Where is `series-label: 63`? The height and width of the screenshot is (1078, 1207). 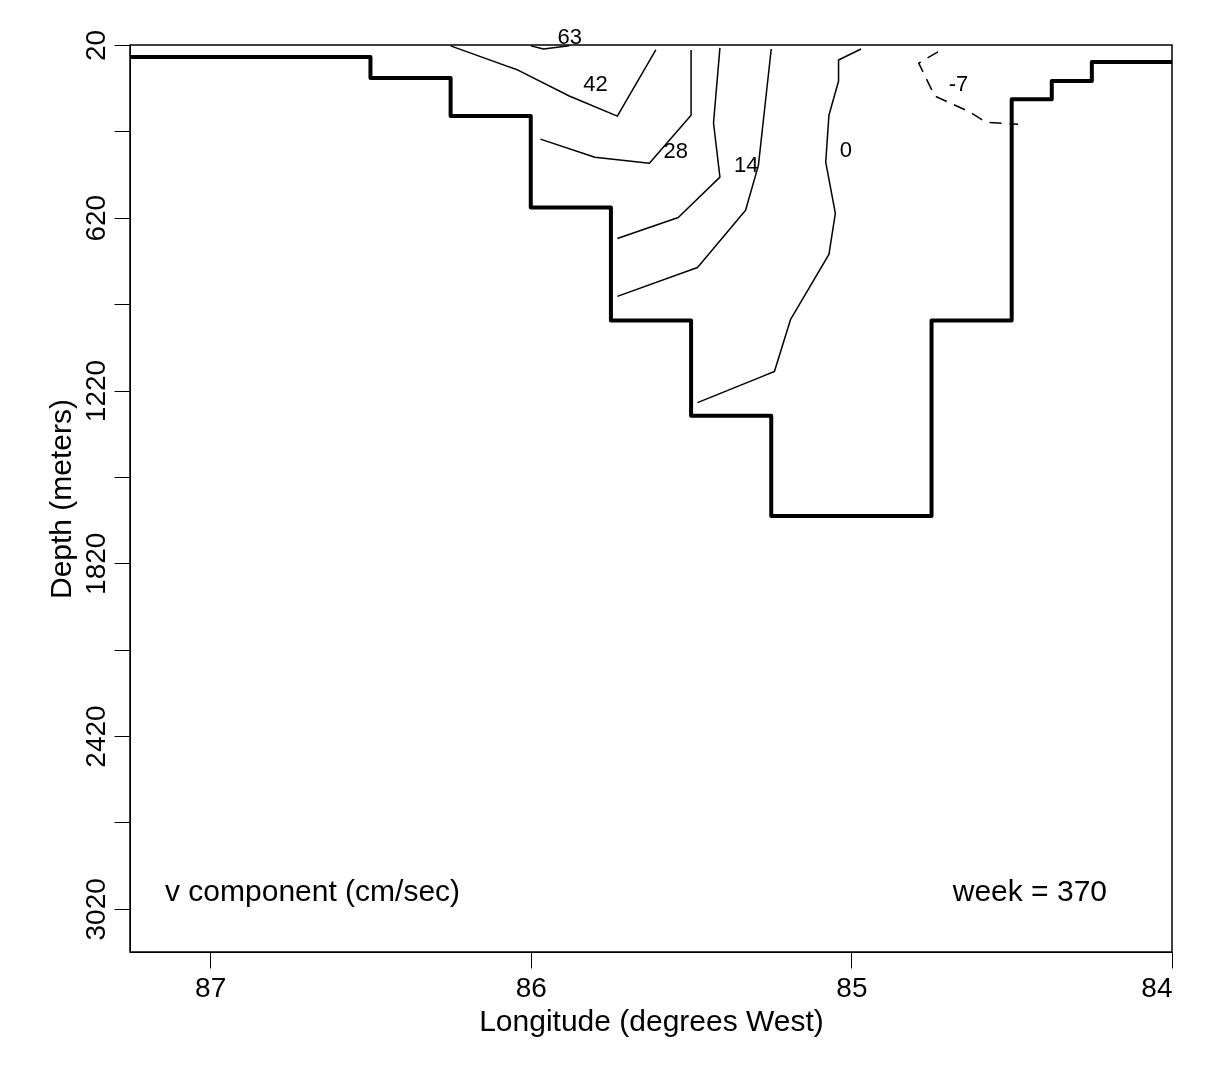
series-label: 63 is located at coordinates (570, 37).